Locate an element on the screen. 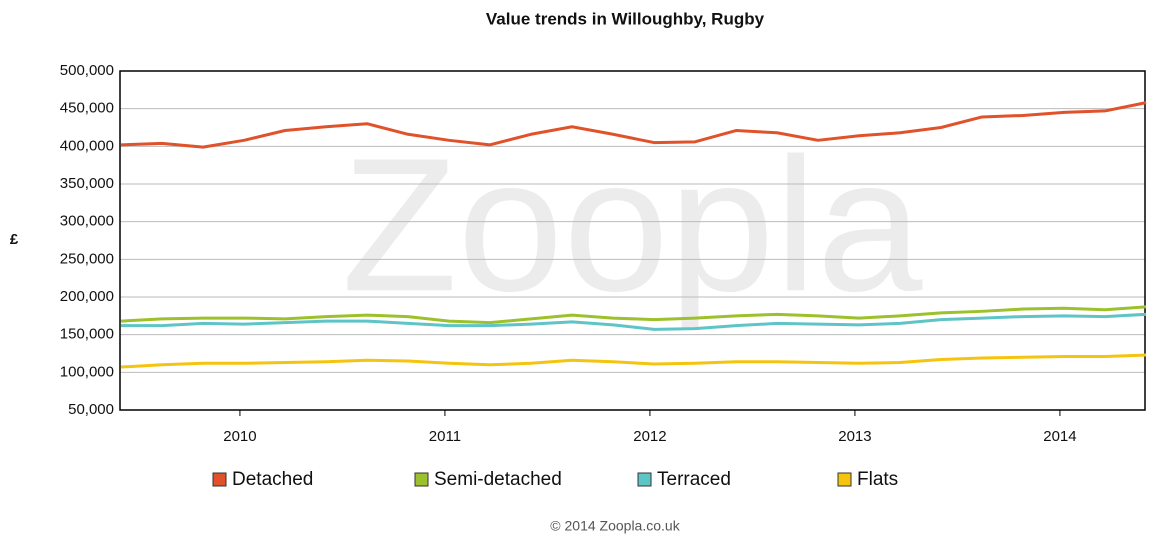 This screenshot has width=1150, height=541. y-tick-label: 50,000 is located at coordinates (91, 409).